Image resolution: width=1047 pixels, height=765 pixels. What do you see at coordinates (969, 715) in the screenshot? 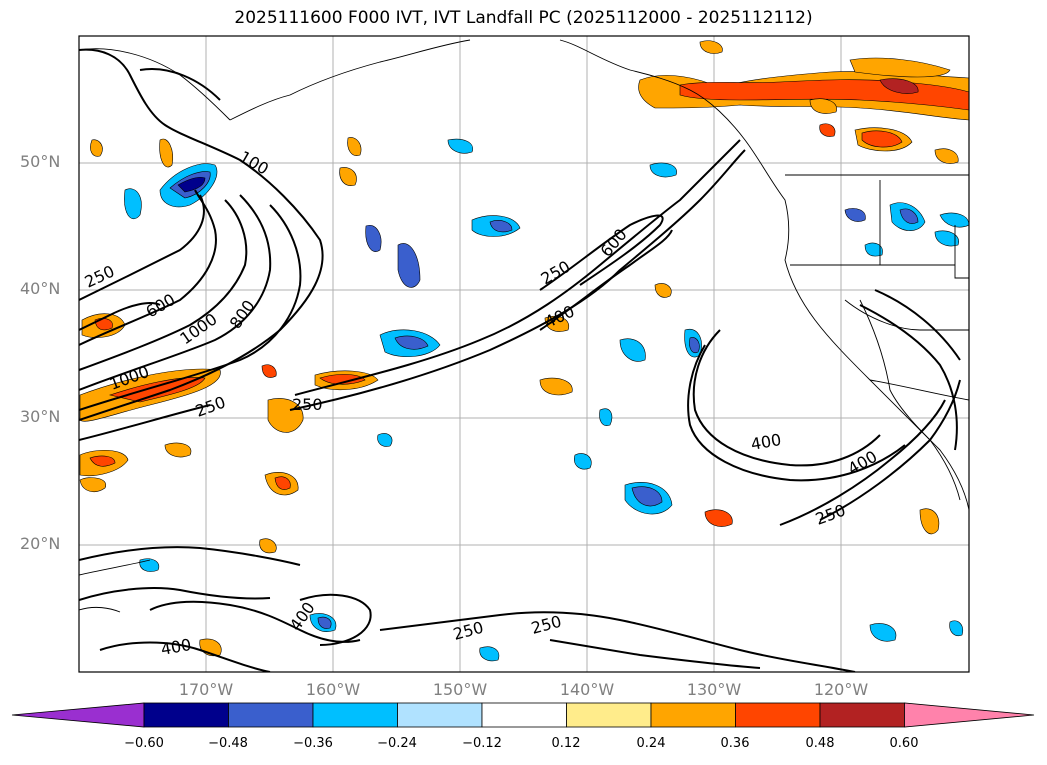
I see `colorbar-extend-max` at bounding box center [969, 715].